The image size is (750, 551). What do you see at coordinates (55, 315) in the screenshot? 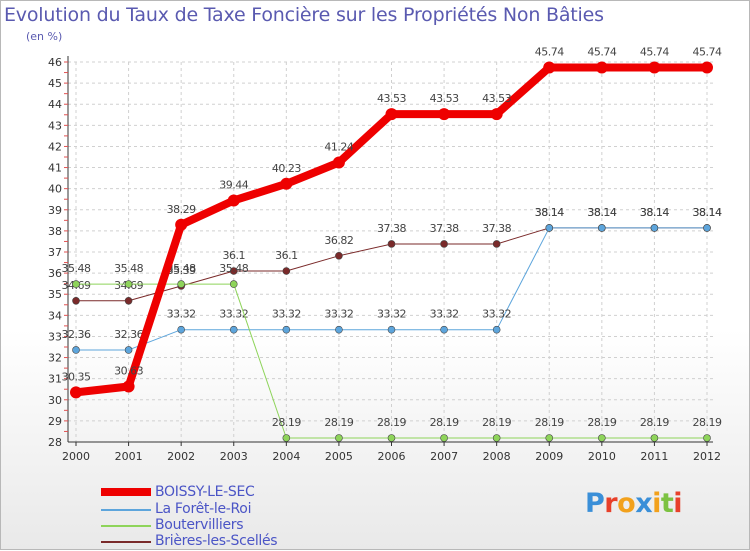
I see `y-tick-label: 34` at bounding box center [55, 315].